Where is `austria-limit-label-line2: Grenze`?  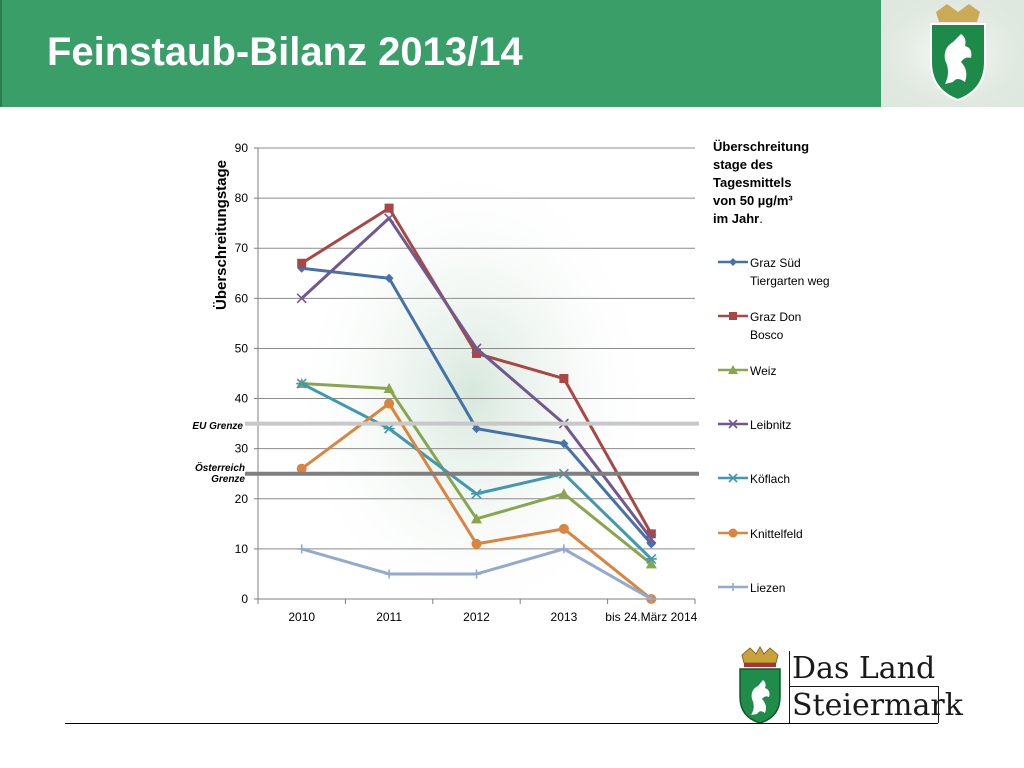 austria-limit-label-line2: Grenze is located at coordinates (228, 479).